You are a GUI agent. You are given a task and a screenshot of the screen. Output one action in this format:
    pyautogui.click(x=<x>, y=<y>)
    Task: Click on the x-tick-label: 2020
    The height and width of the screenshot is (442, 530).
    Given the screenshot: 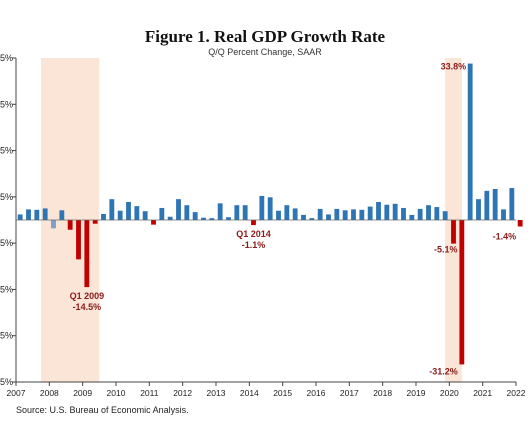 What is the action you would take?
    pyautogui.click(x=449, y=393)
    